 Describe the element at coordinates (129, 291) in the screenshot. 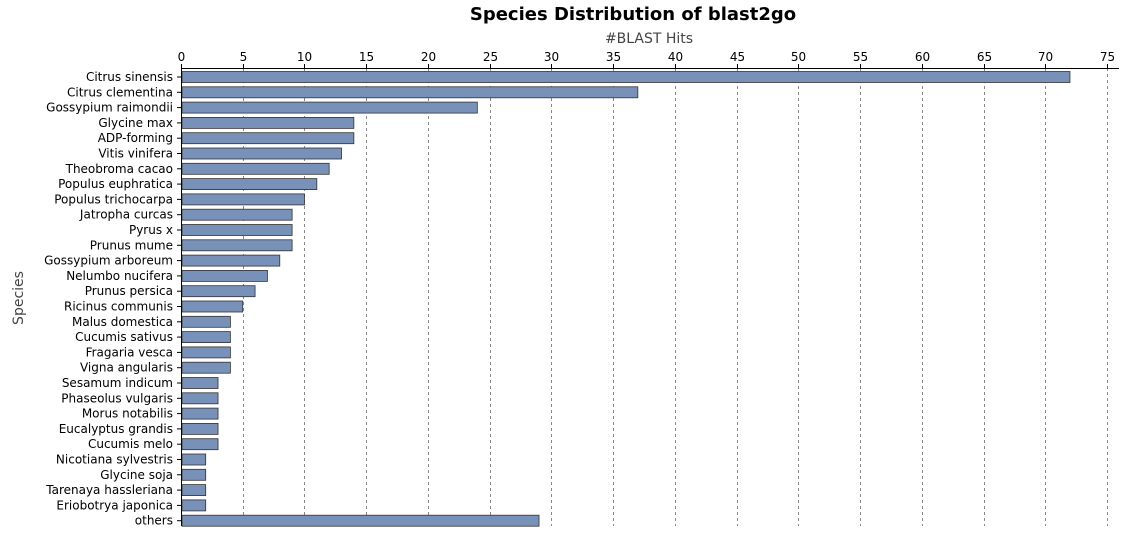

I see `category-label: Prunus persica` at that location.